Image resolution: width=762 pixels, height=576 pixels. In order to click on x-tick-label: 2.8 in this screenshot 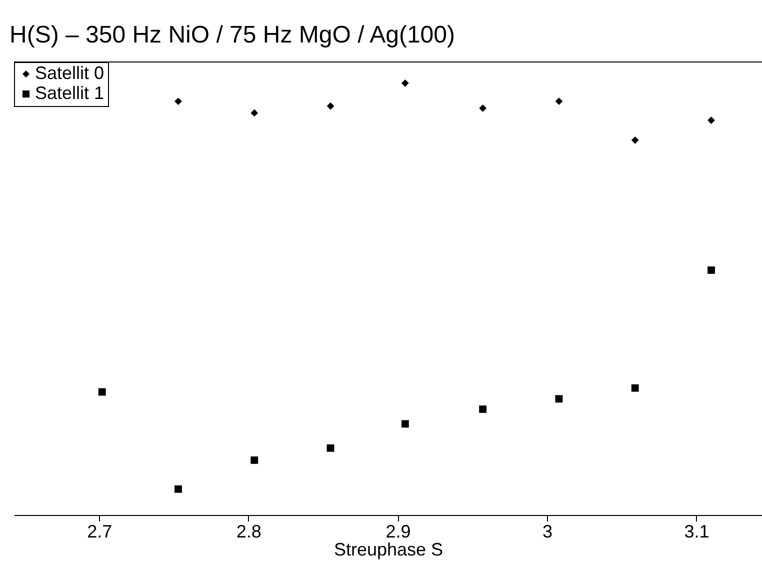, I will do `click(249, 532)`.